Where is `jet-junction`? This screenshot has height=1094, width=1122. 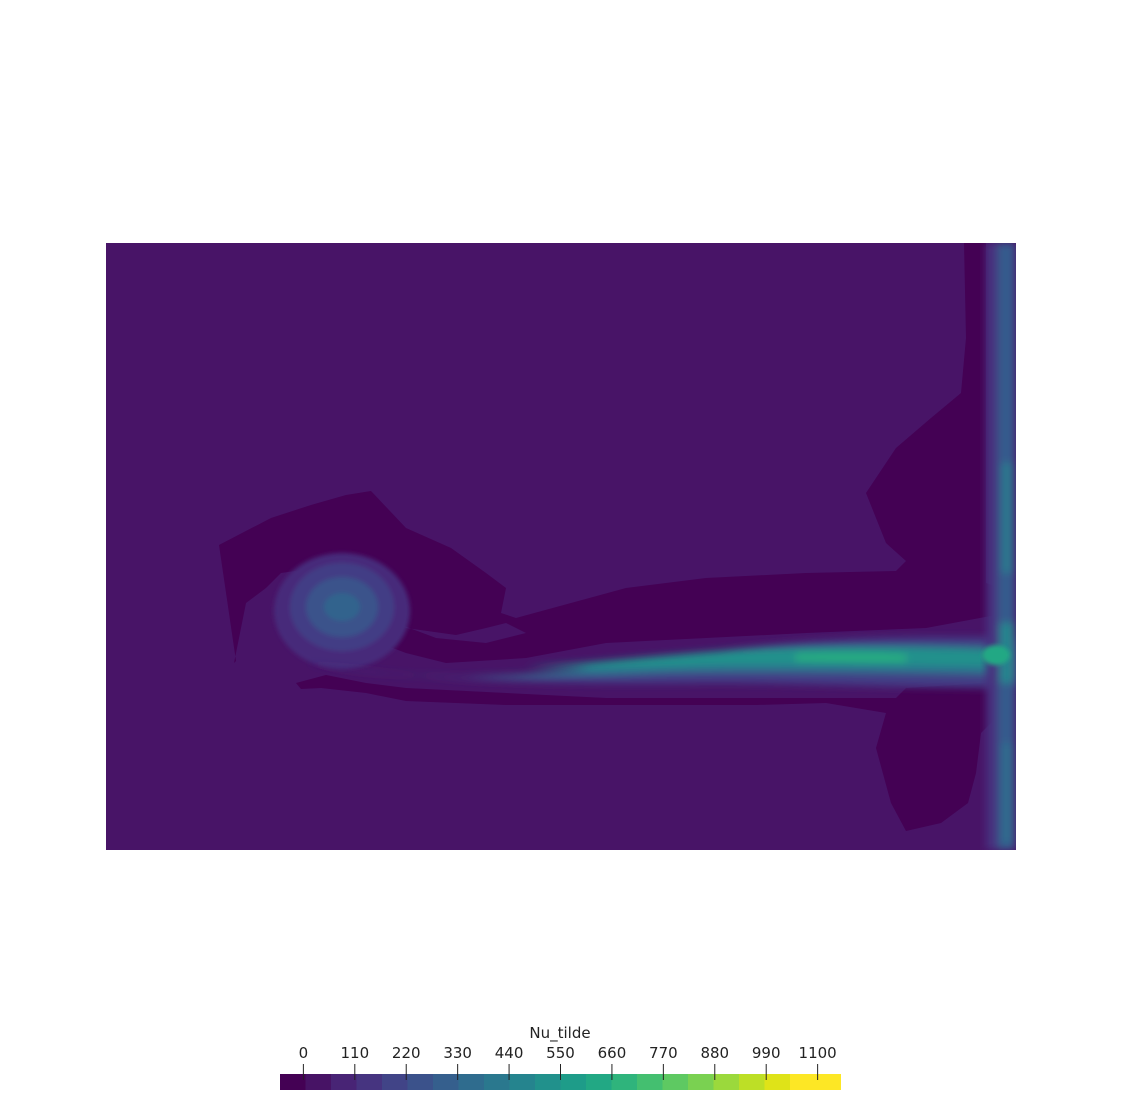
jet-junction is located at coordinates (996, 655).